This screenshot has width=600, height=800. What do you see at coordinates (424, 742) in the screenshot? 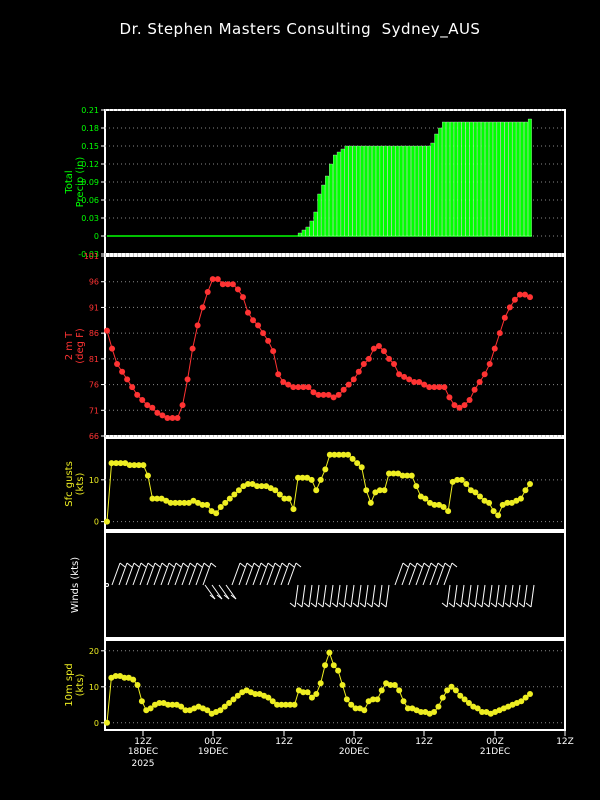
I see `x-tick-label: 12Z` at bounding box center [424, 742].